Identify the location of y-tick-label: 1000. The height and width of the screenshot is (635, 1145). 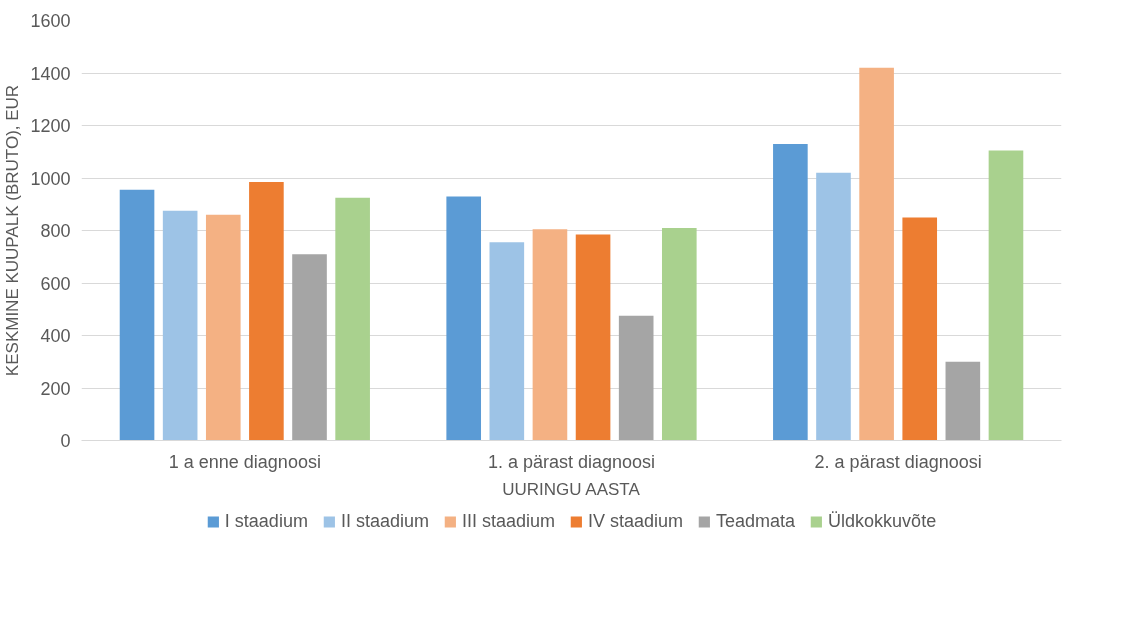
(50, 178).